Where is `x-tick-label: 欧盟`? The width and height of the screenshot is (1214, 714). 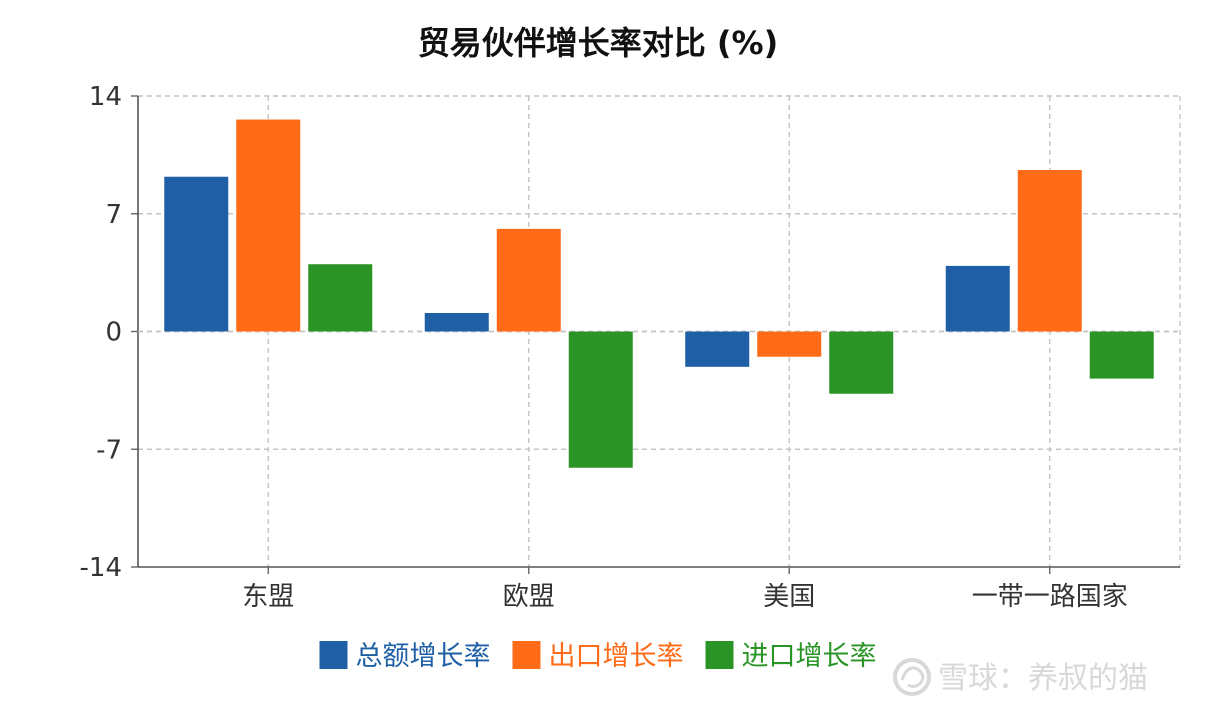
x-tick-label: 欧盟 is located at coordinates (529, 597).